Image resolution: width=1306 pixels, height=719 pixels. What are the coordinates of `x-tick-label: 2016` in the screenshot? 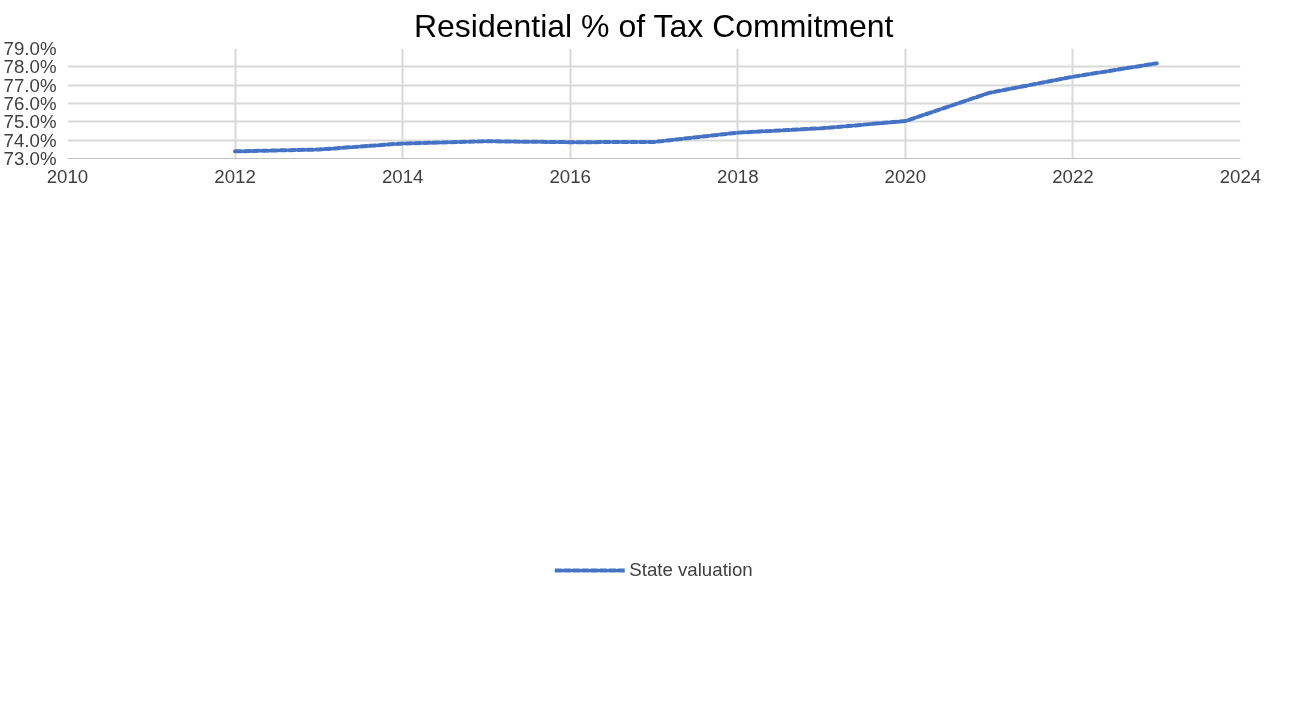 It's located at (570, 176).